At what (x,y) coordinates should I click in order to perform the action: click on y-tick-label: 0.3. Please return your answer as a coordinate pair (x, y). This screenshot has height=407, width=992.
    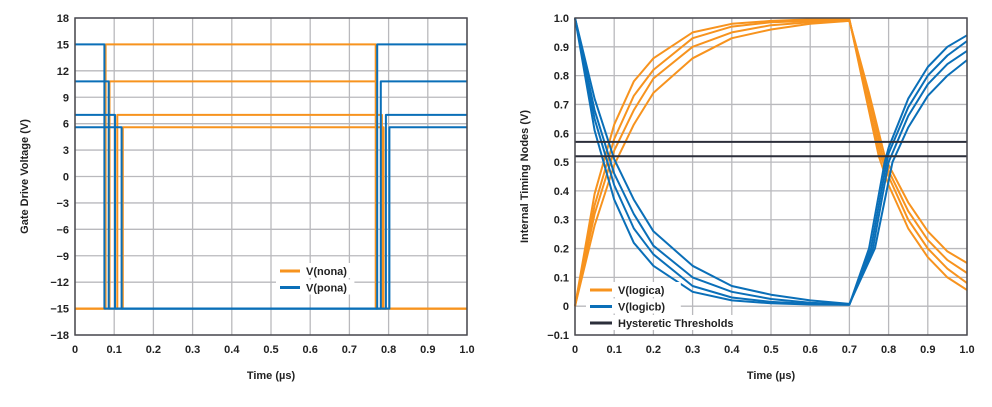
    Looking at the image, I should click on (561, 221).